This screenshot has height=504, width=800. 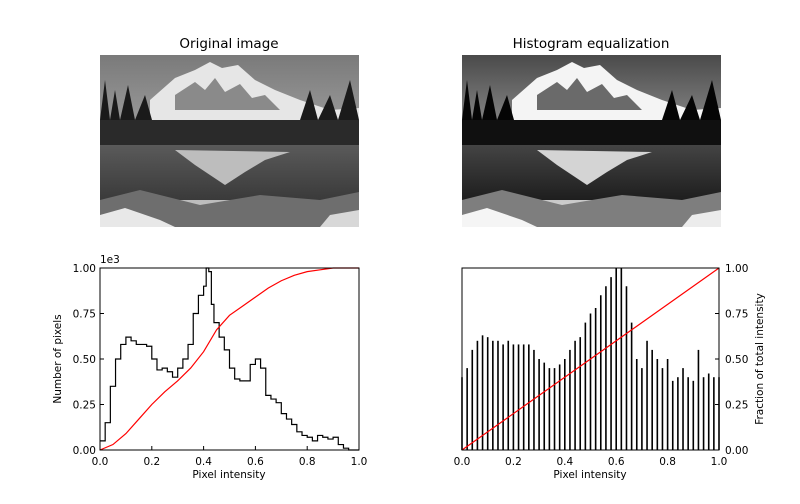 I want to click on equalized-image-title: Histogram equalization, so click(x=591, y=44).